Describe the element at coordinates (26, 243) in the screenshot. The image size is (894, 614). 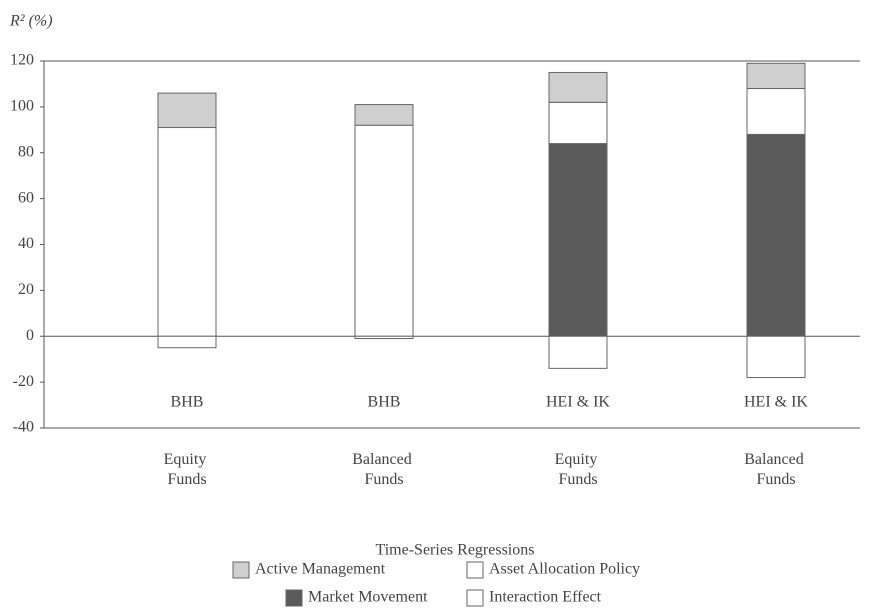
I see `y-tick-label: 40` at that location.